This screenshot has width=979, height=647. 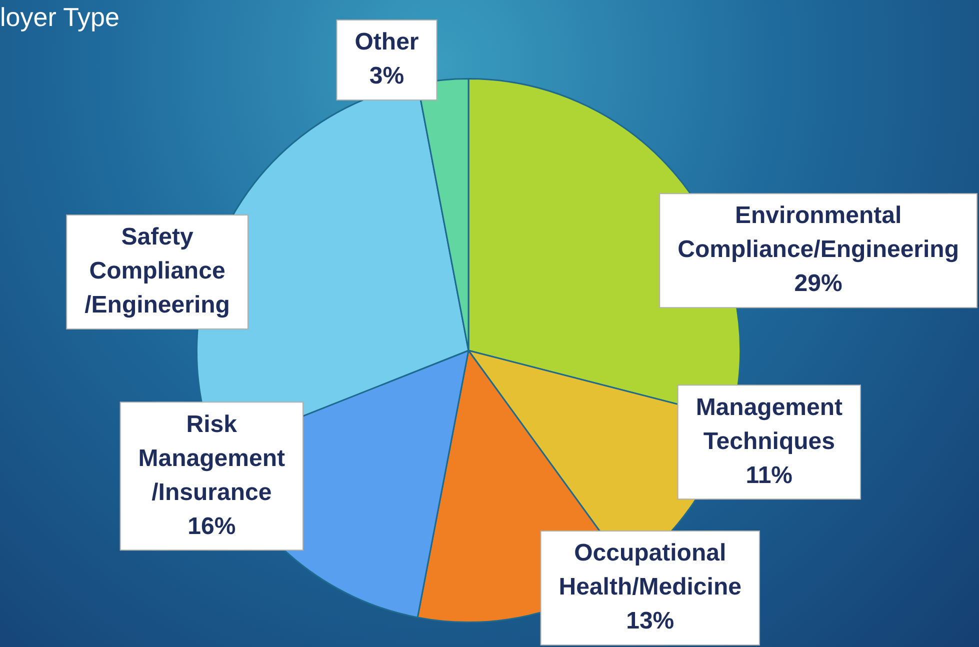 I want to click on chart-title: loyer Type, so click(x=60, y=17).